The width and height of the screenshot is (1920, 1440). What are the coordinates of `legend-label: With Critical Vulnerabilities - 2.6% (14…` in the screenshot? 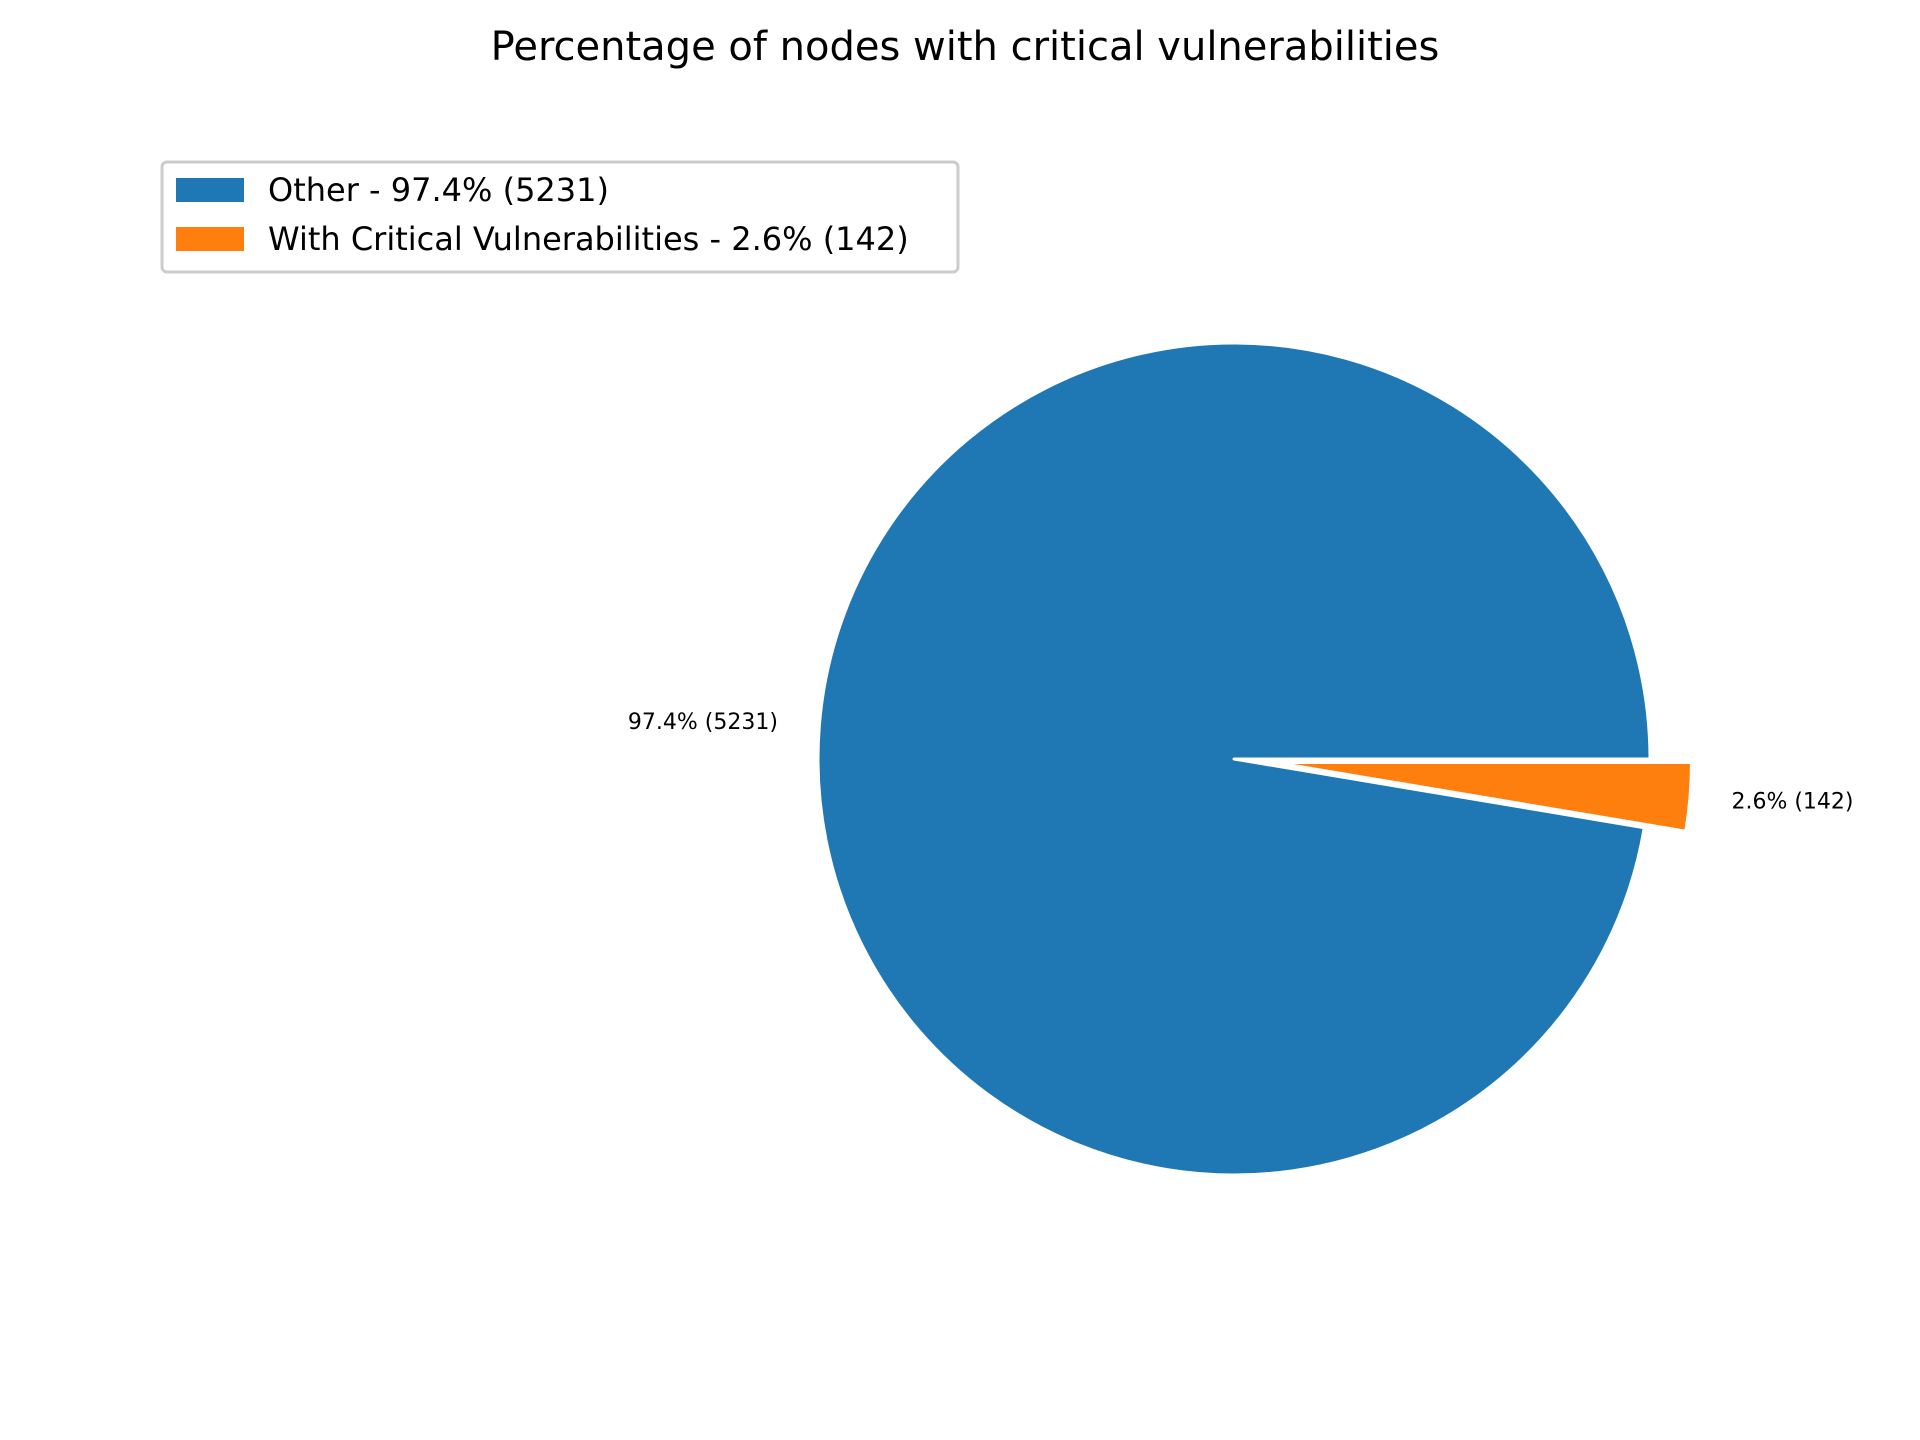 It's located at (588, 239).